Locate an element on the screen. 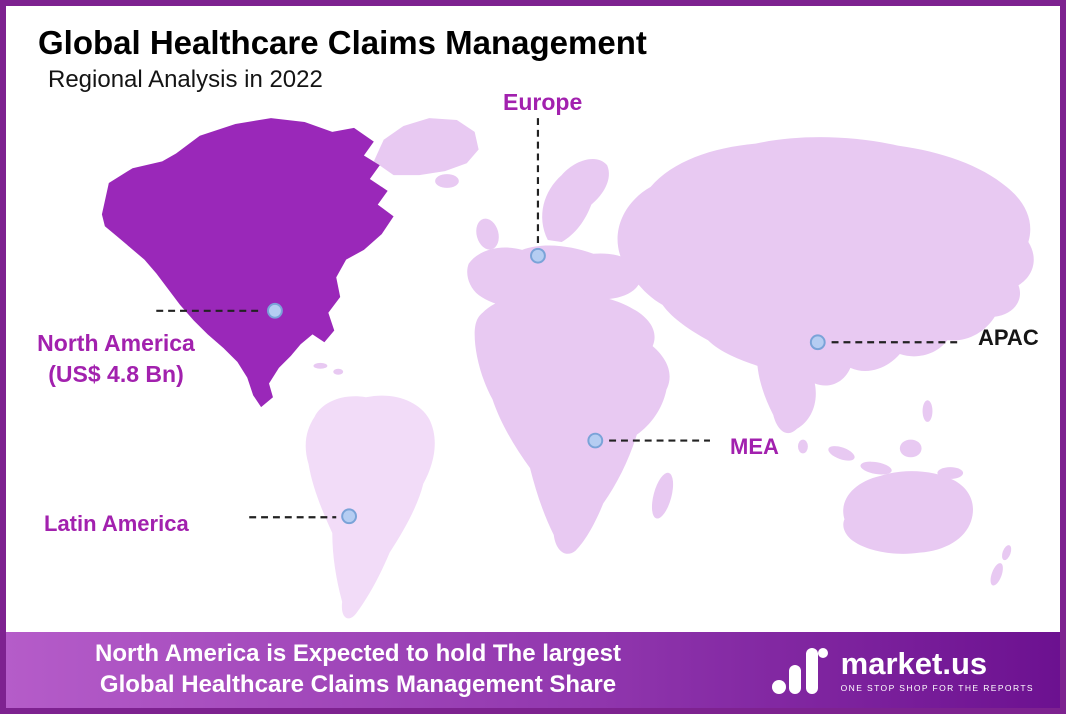  logo-tagline: ONE STOP SHOP FOR THE REPORTS is located at coordinates (937, 687).